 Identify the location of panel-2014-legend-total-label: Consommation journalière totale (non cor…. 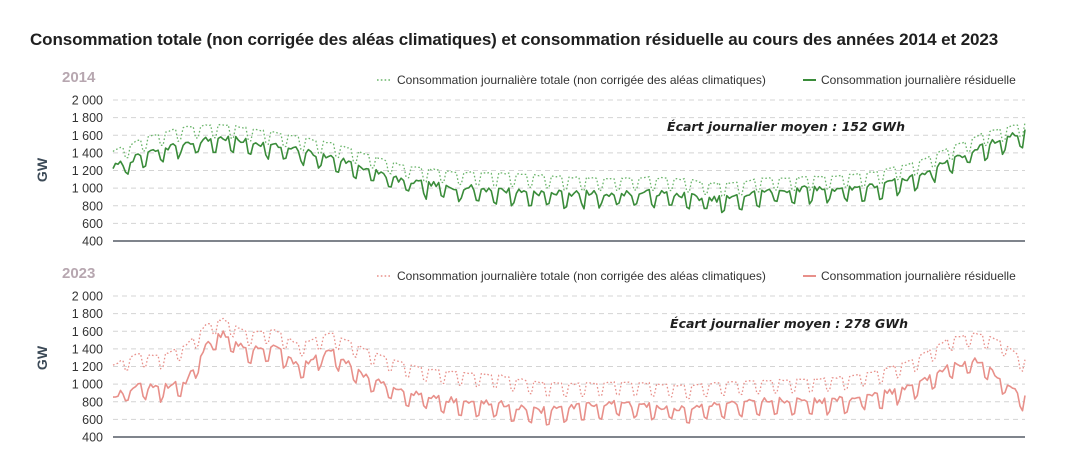
(581, 80).